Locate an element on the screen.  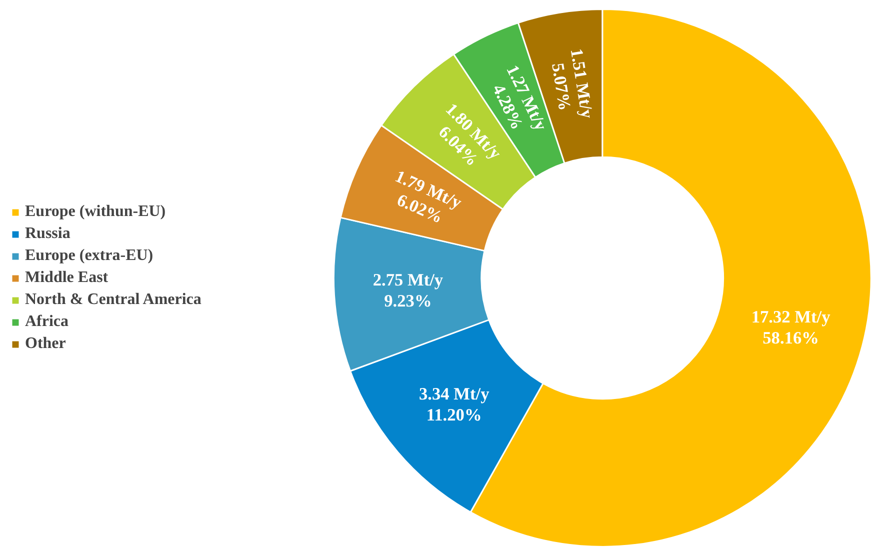
legend-label: Middle East is located at coordinates (66, 277).